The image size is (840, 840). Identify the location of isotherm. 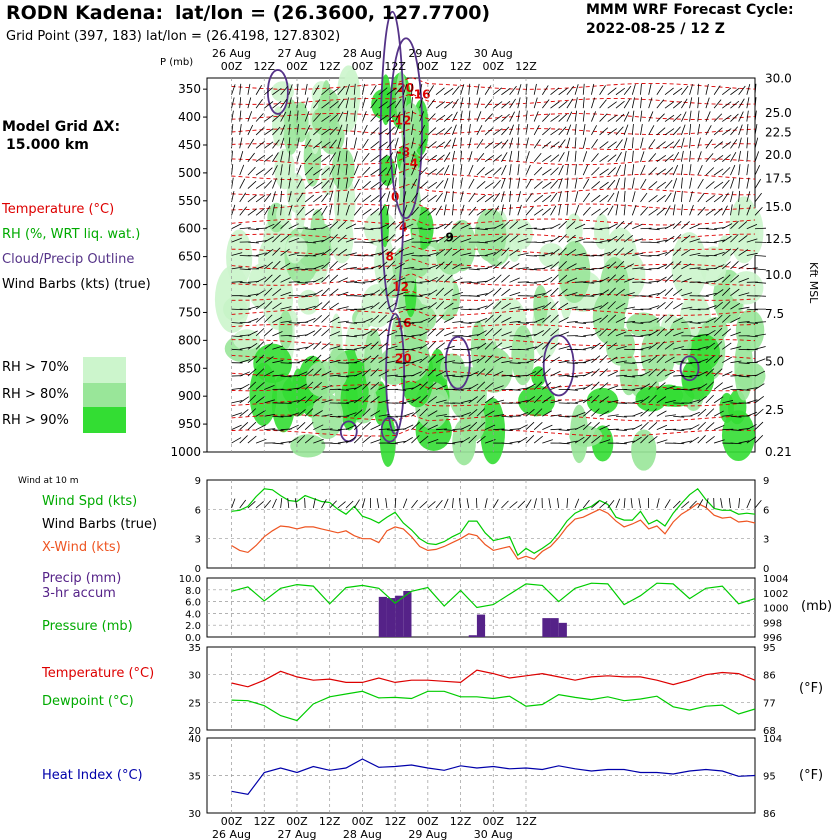
(493, 174).